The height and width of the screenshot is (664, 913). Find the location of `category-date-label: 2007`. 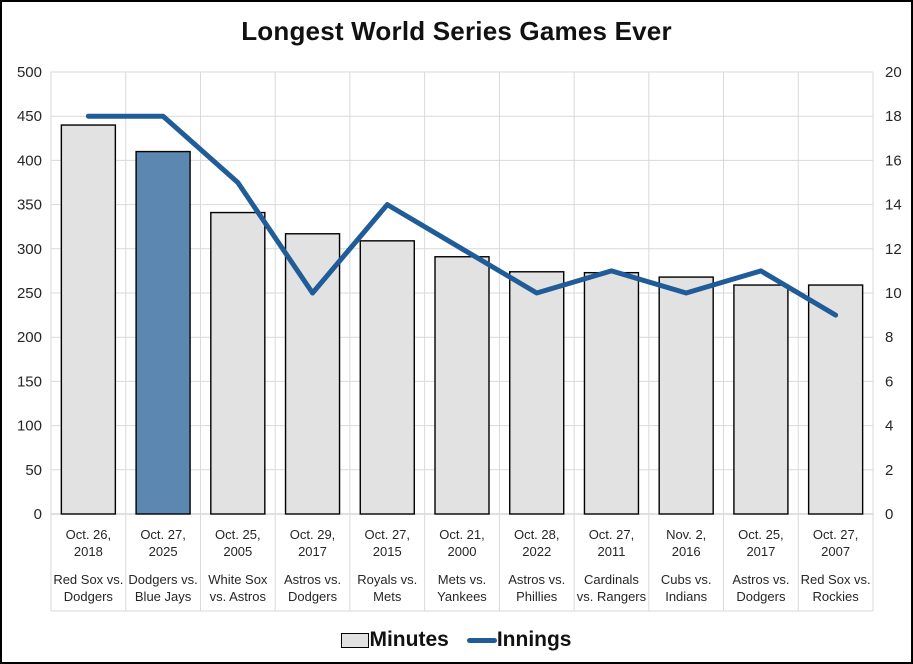

category-date-label: 2007 is located at coordinates (835, 551).